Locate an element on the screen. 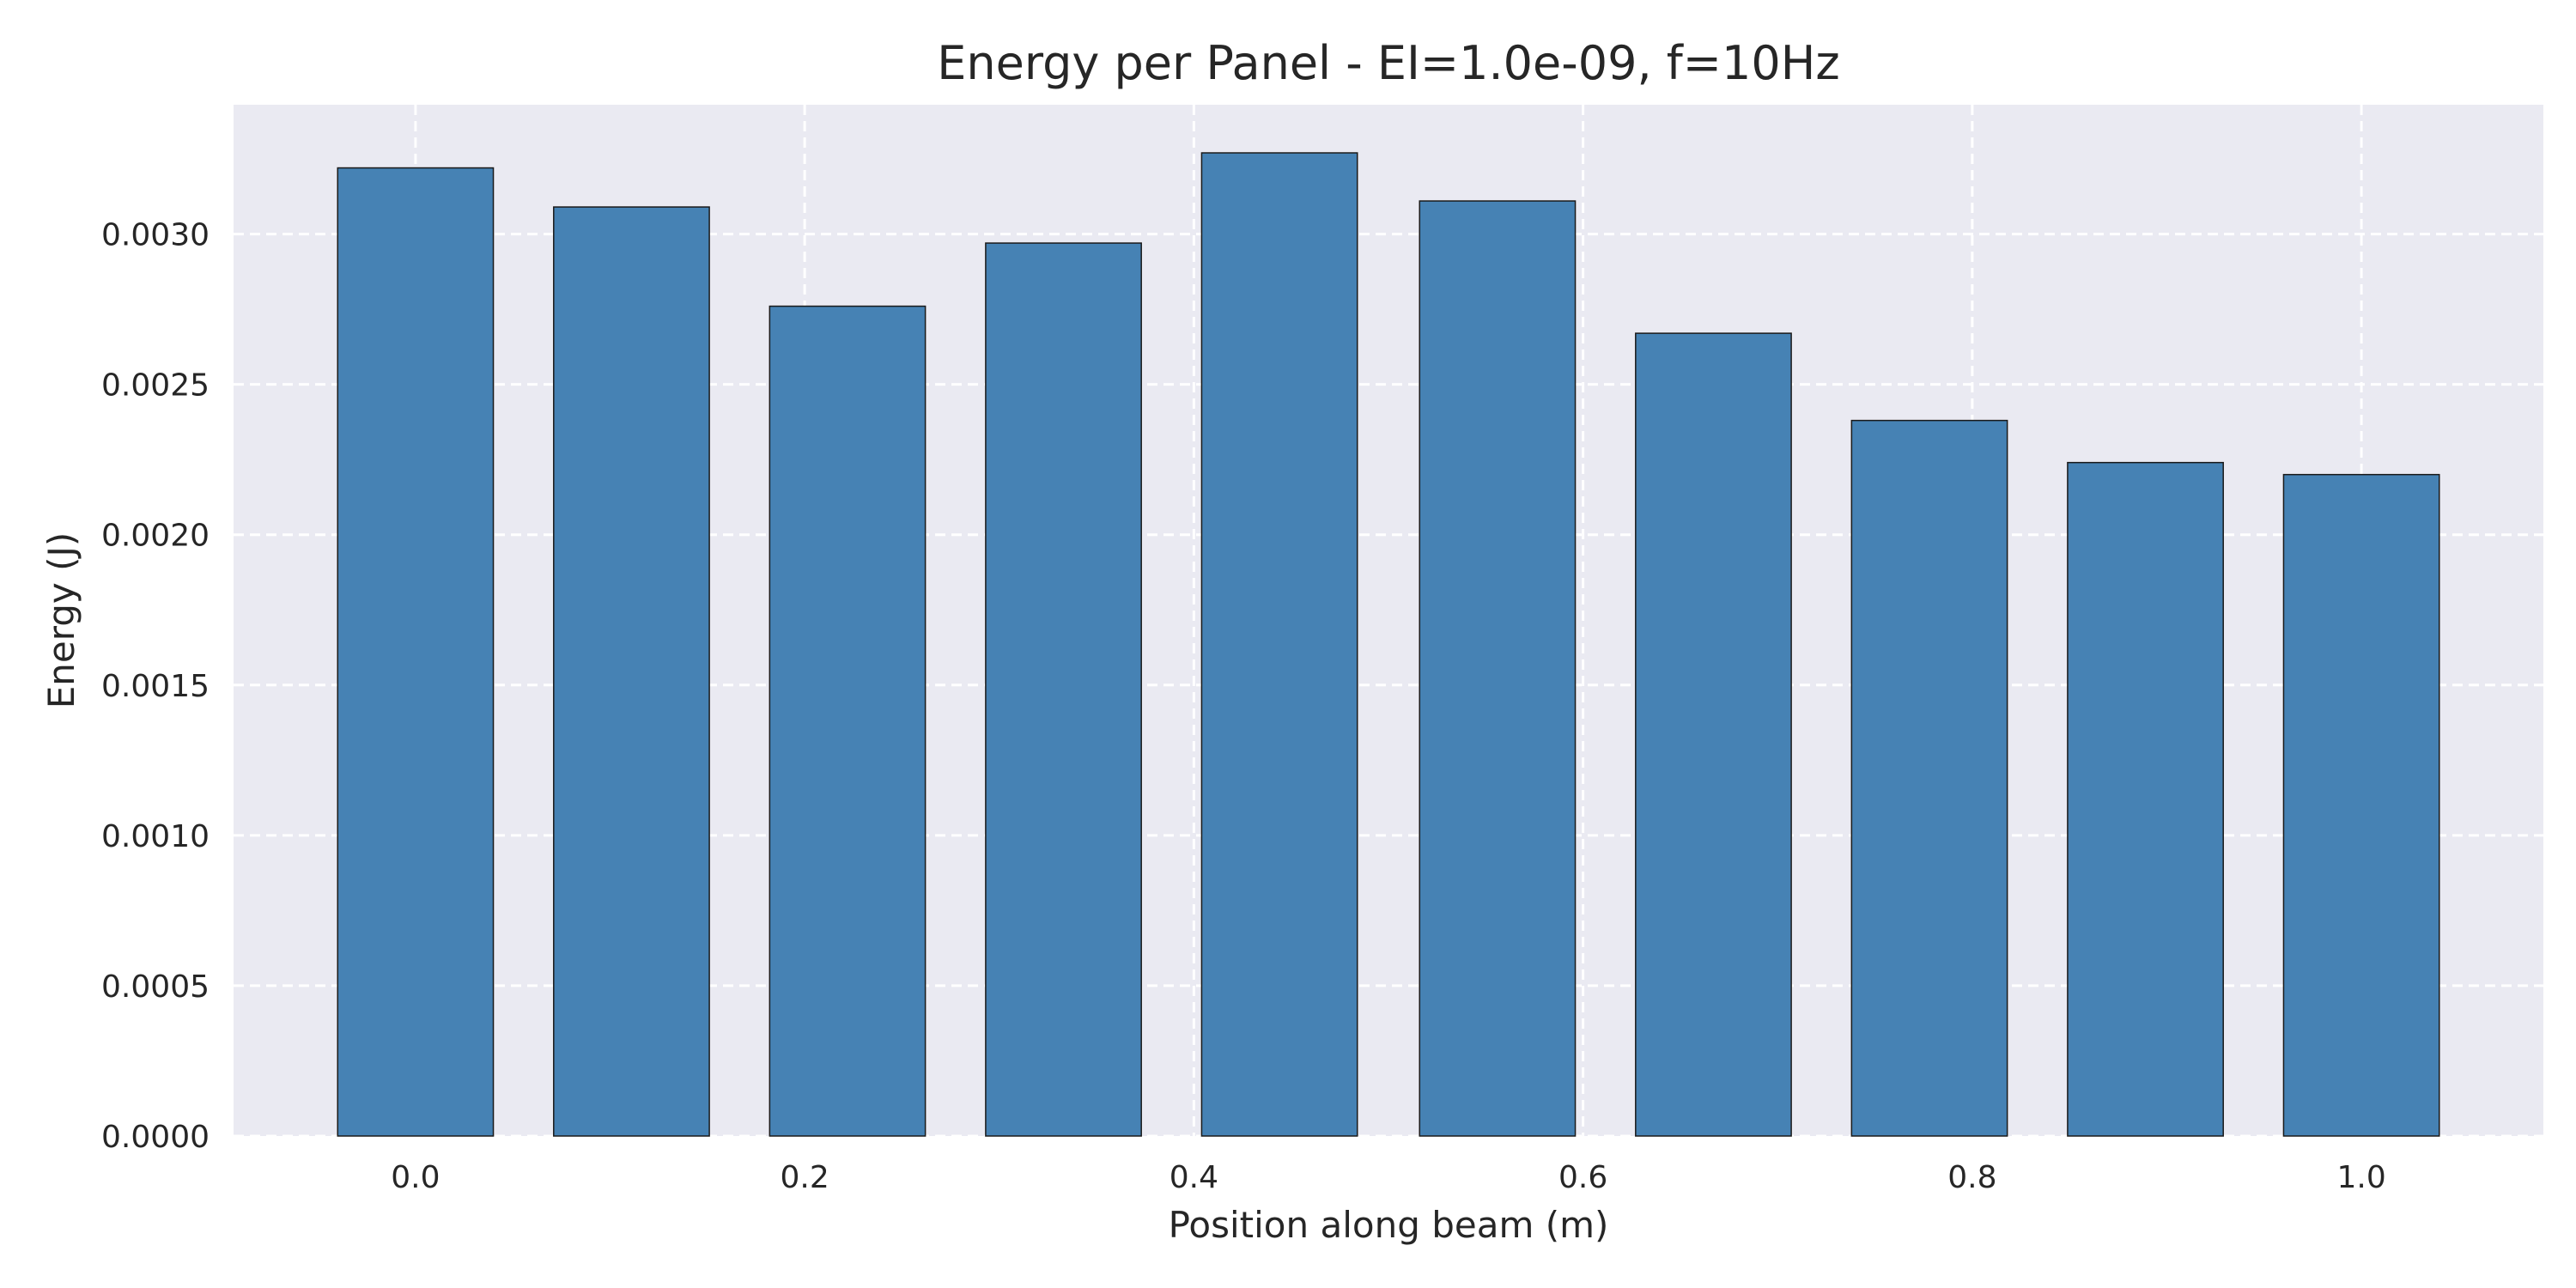  x-axis-ticks: 0.0 0.2 0.4 0.6 0.8 1.0 is located at coordinates (1388, 1177).